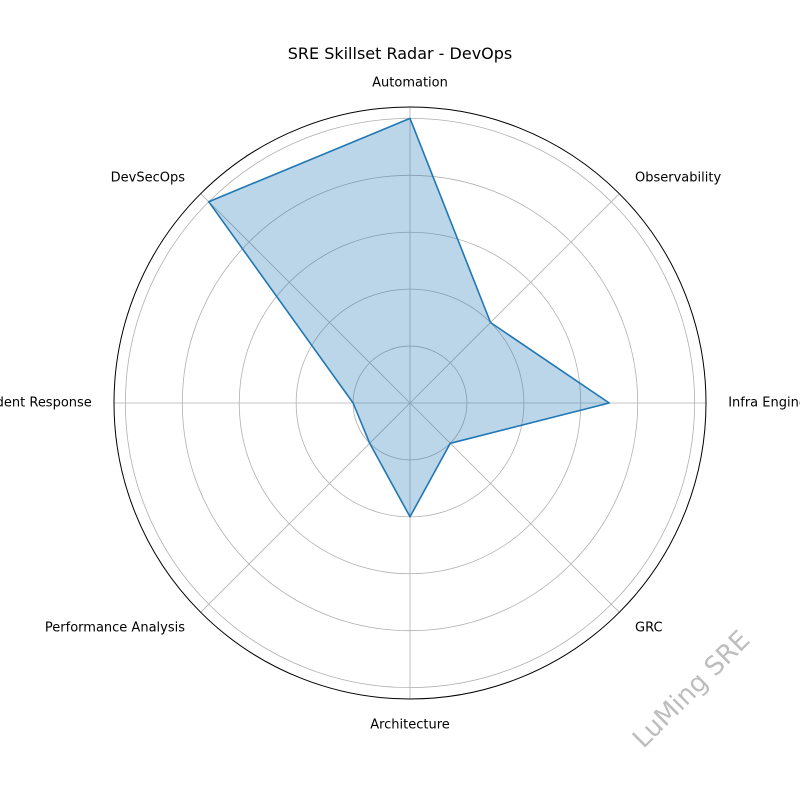 This screenshot has width=800, height=800. I want to click on axis-label-3: Infra Engineering, so click(764, 403).